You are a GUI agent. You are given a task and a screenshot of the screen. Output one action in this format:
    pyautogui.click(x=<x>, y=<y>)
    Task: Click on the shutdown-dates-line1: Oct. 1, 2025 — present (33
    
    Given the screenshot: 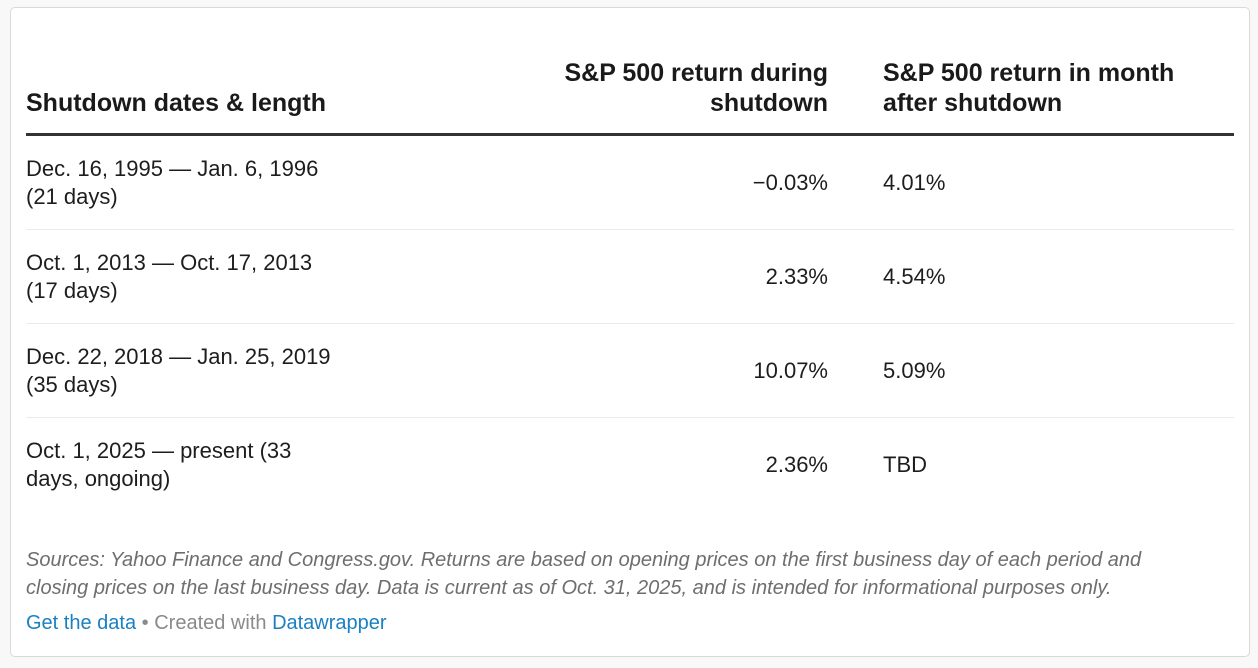 What is the action you would take?
    pyautogui.click(x=159, y=450)
    